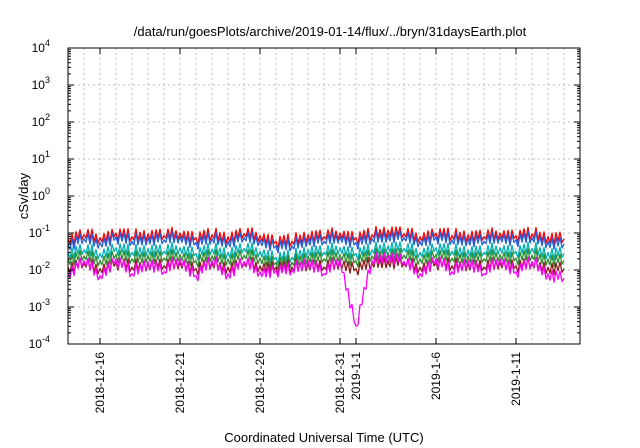 This screenshot has width=640, height=448. Describe the element at coordinates (47, 43) in the screenshot. I see `y-tick-exponent: 4` at that location.